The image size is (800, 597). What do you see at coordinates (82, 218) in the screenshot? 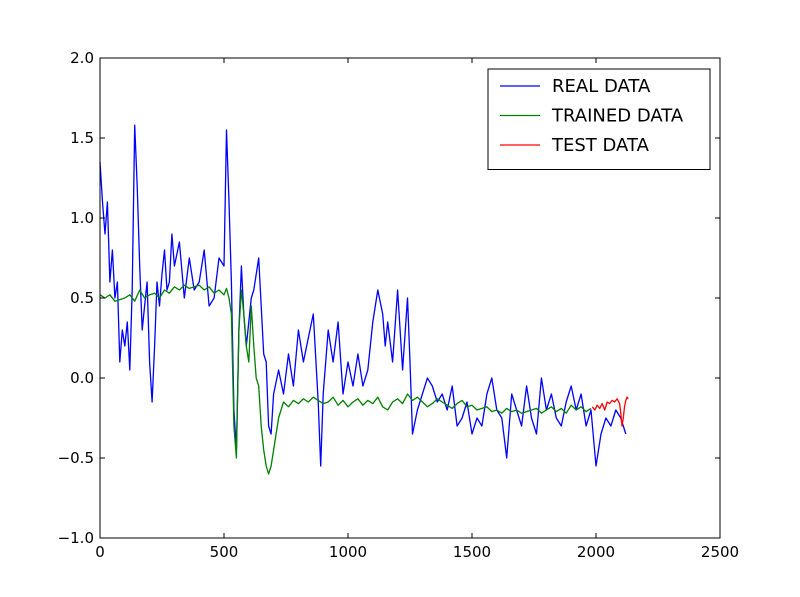
I see `y-tick-label: 1.0` at bounding box center [82, 218].